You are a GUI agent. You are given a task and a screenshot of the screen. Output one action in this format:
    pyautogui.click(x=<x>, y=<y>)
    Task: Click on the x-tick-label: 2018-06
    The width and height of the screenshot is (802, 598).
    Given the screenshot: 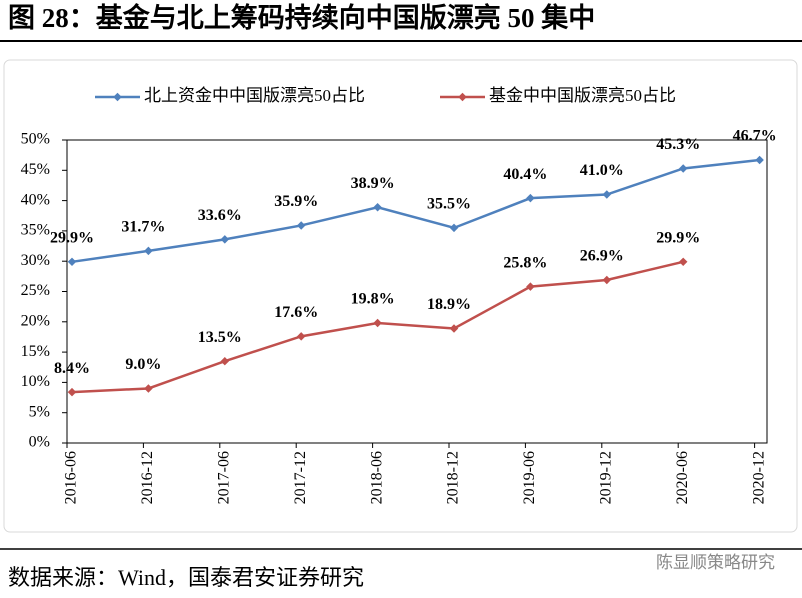 What is the action you would take?
    pyautogui.click(x=376, y=477)
    